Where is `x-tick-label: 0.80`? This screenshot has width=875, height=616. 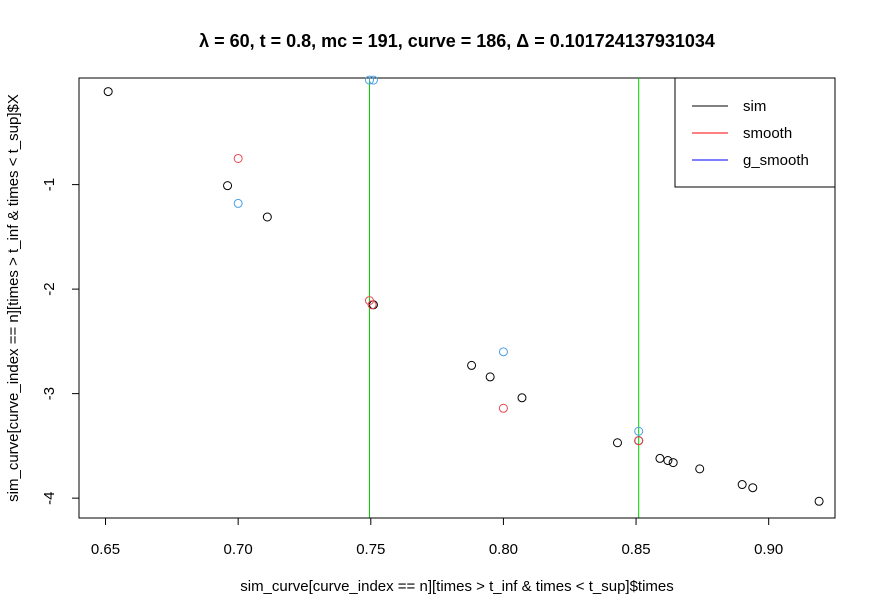 x-tick-label: 0.80 is located at coordinates (503, 549).